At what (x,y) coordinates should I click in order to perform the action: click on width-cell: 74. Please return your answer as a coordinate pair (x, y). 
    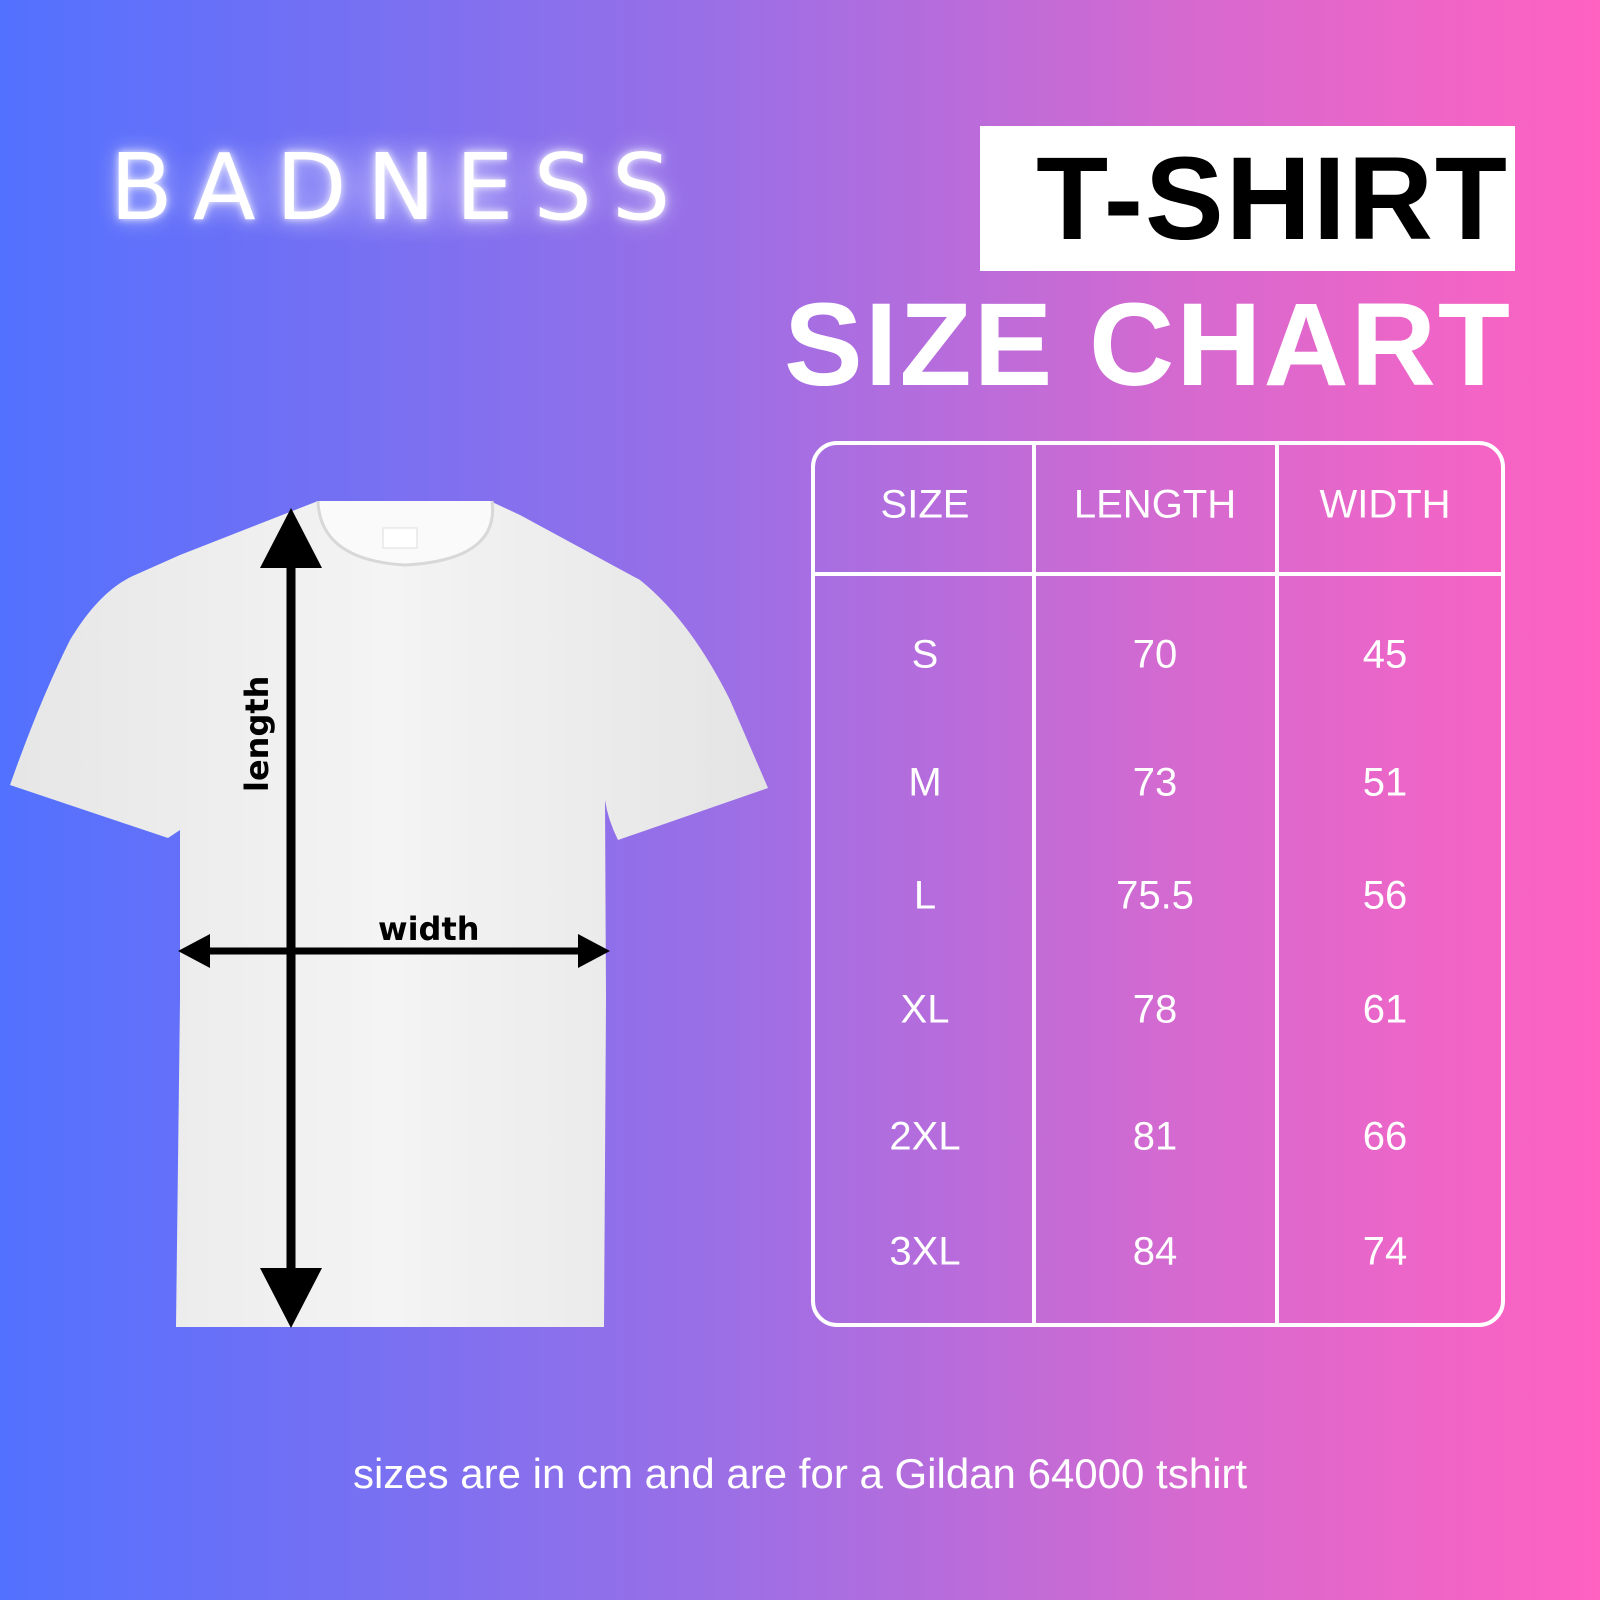
    Looking at the image, I should click on (1385, 1251).